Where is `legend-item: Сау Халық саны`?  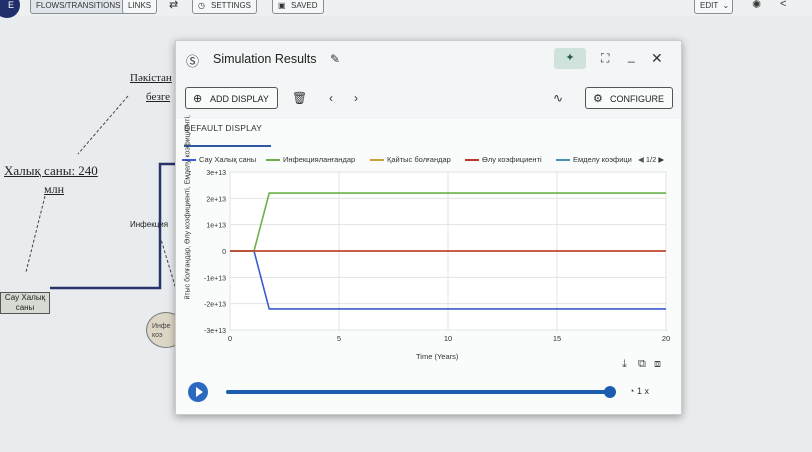
legend-item: Сау Халық саны is located at coordinates (219, 159).